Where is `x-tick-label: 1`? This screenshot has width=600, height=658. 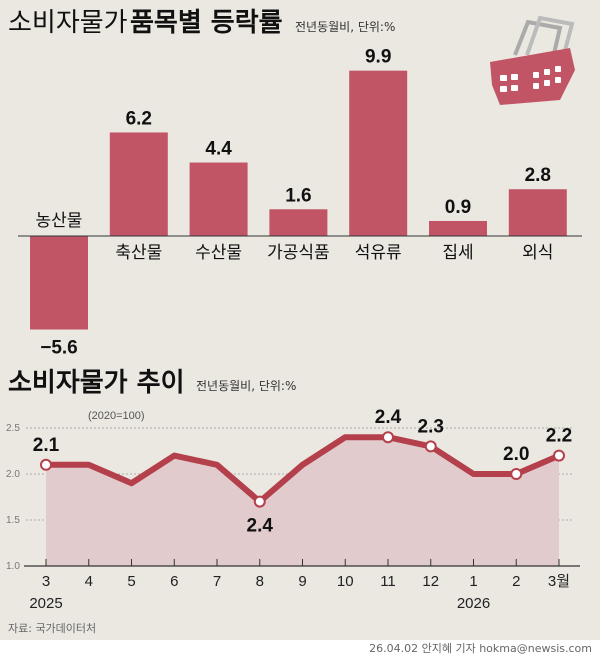 x-tick-label: 1 is located at coordinates (473, 581).